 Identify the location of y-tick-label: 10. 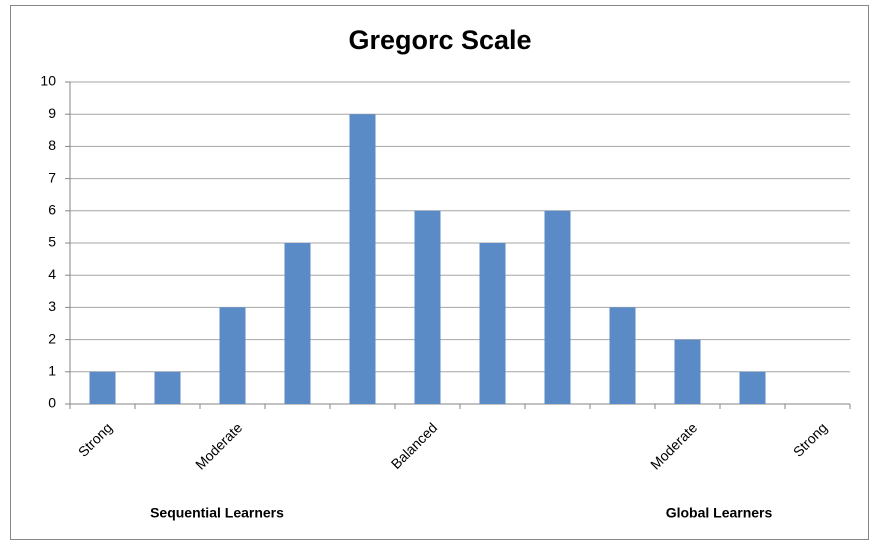
(48, 81).